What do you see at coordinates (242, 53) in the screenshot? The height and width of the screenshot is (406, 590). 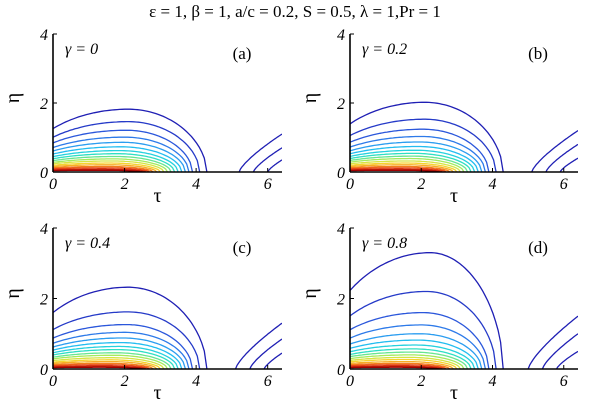 I see `panel-label: (a)` at bounding box center [242, 53].